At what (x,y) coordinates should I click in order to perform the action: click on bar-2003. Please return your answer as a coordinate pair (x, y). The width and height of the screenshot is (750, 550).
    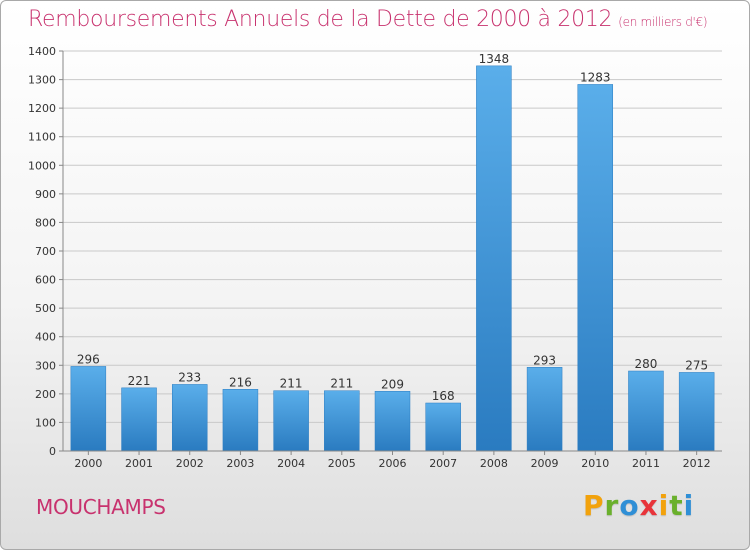
    Looking at the image, I should click on (240, 420).